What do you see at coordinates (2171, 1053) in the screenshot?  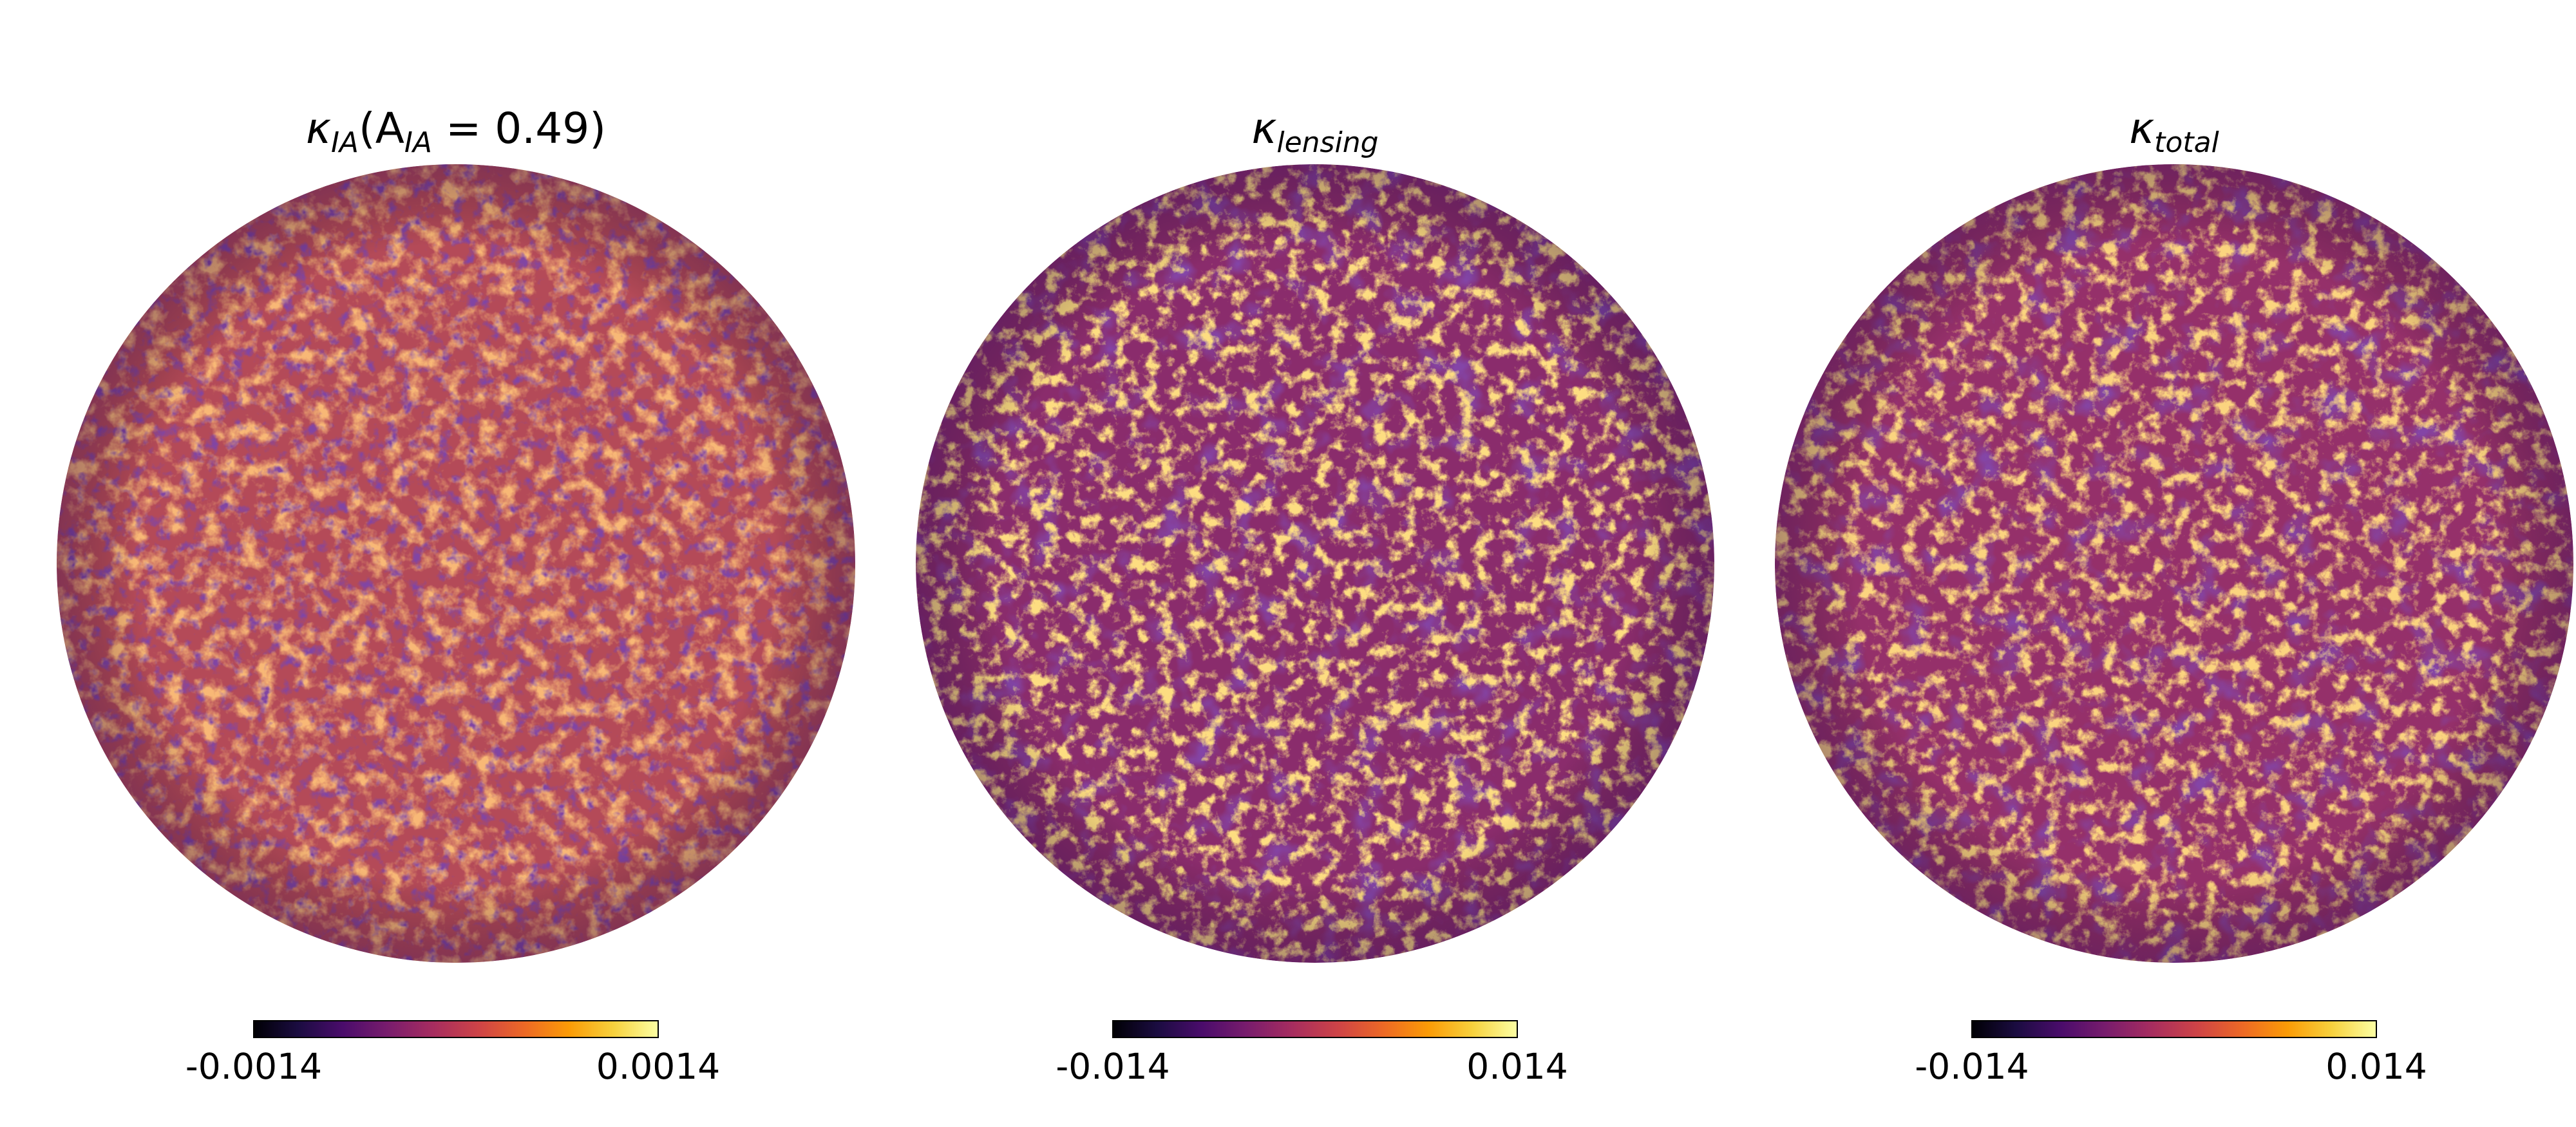 I see `colorbar-total: -0.014 0.014` at bounding box center [2171, 1053].